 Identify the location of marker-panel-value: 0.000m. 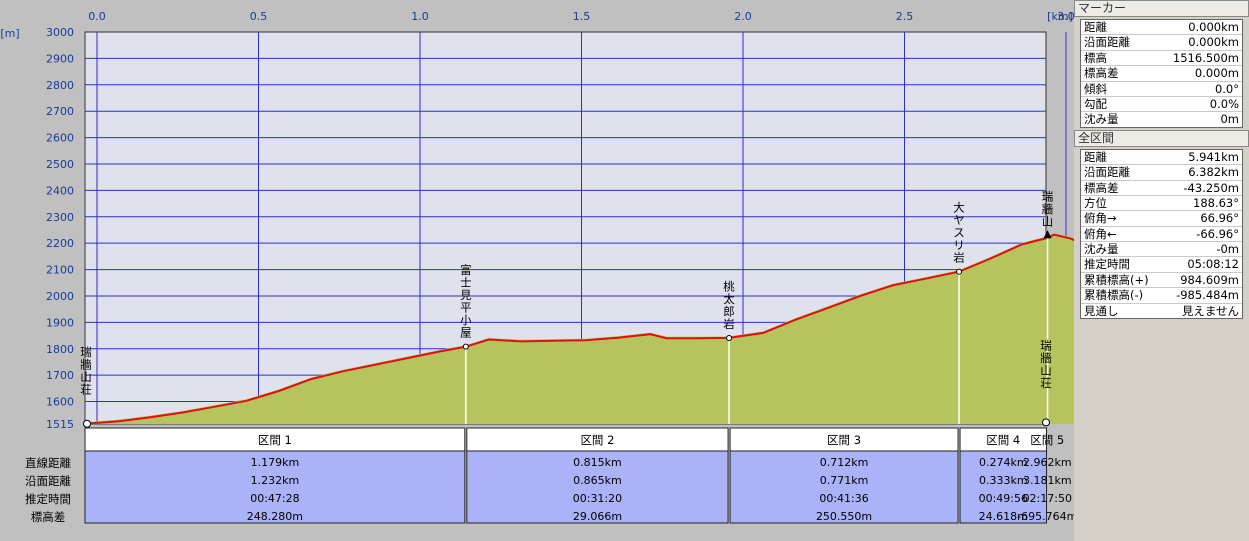
(1216, 73).